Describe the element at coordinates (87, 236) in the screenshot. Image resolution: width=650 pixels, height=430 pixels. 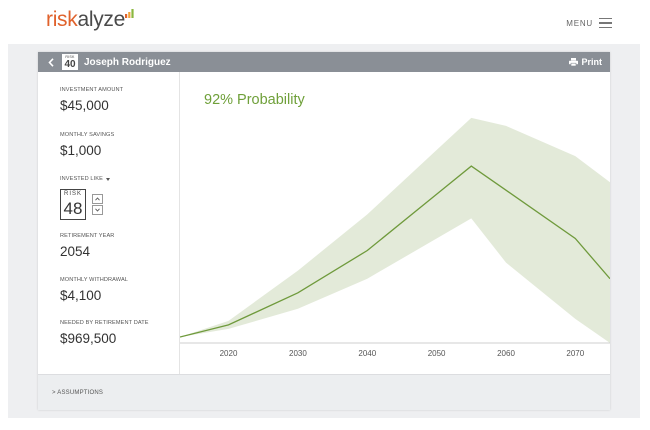
I see `retirement-year-label: RETIREMENT YEAR` at that location.